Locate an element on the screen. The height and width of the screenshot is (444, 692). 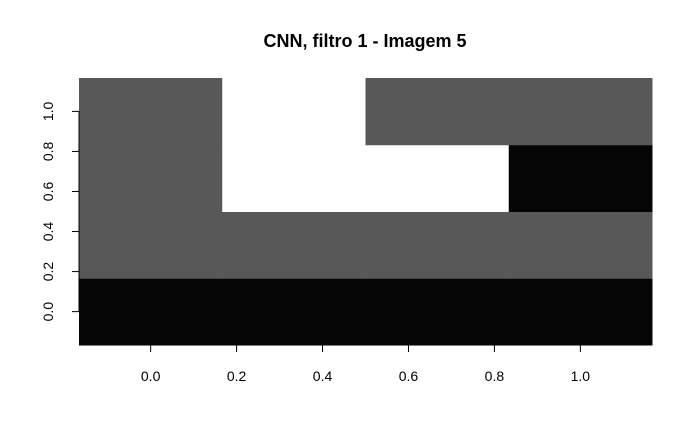
y-tick-label: 0.8 is located at coordinates (48, 151).